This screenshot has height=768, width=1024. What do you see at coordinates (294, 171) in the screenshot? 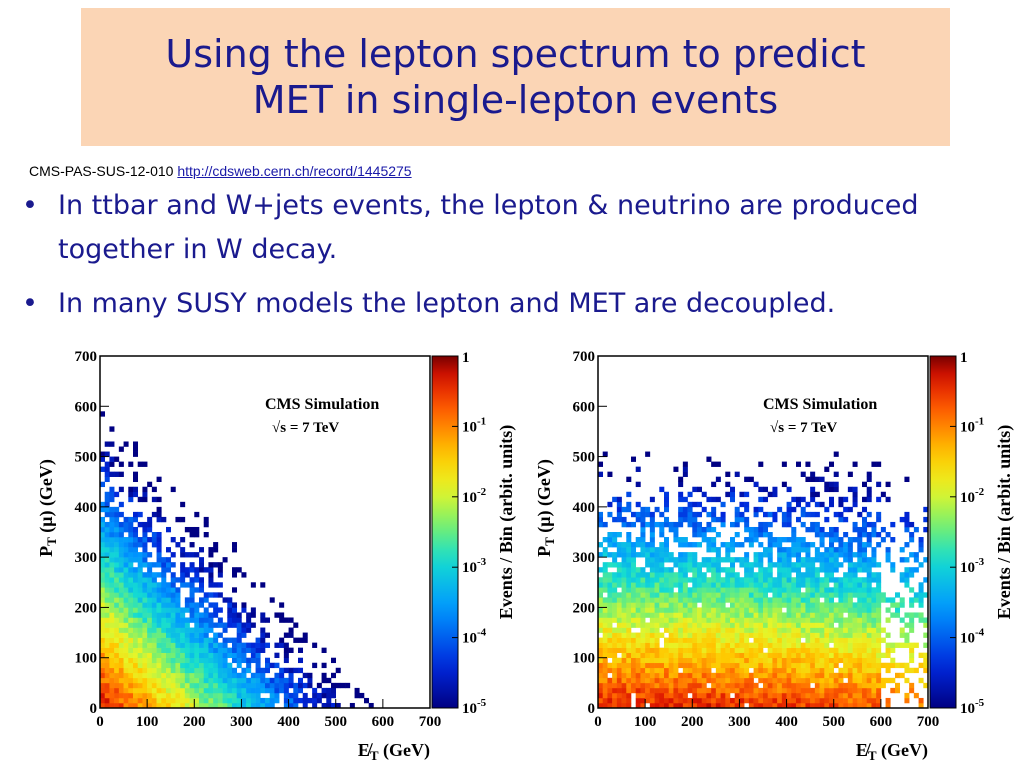
I see `reference-link: http://cdsweb.cern.ch/record/1445275` at bounding box center [294, 171].